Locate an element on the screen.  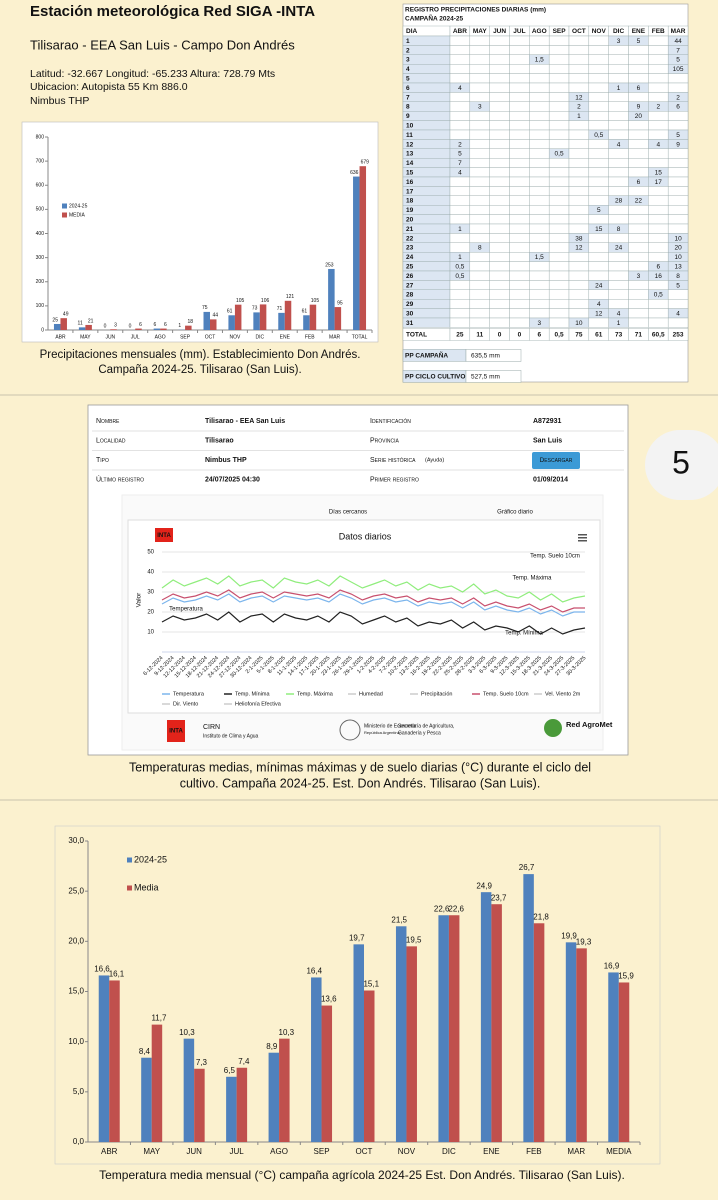
column-header: FEB is located at coordinates (658, 31).